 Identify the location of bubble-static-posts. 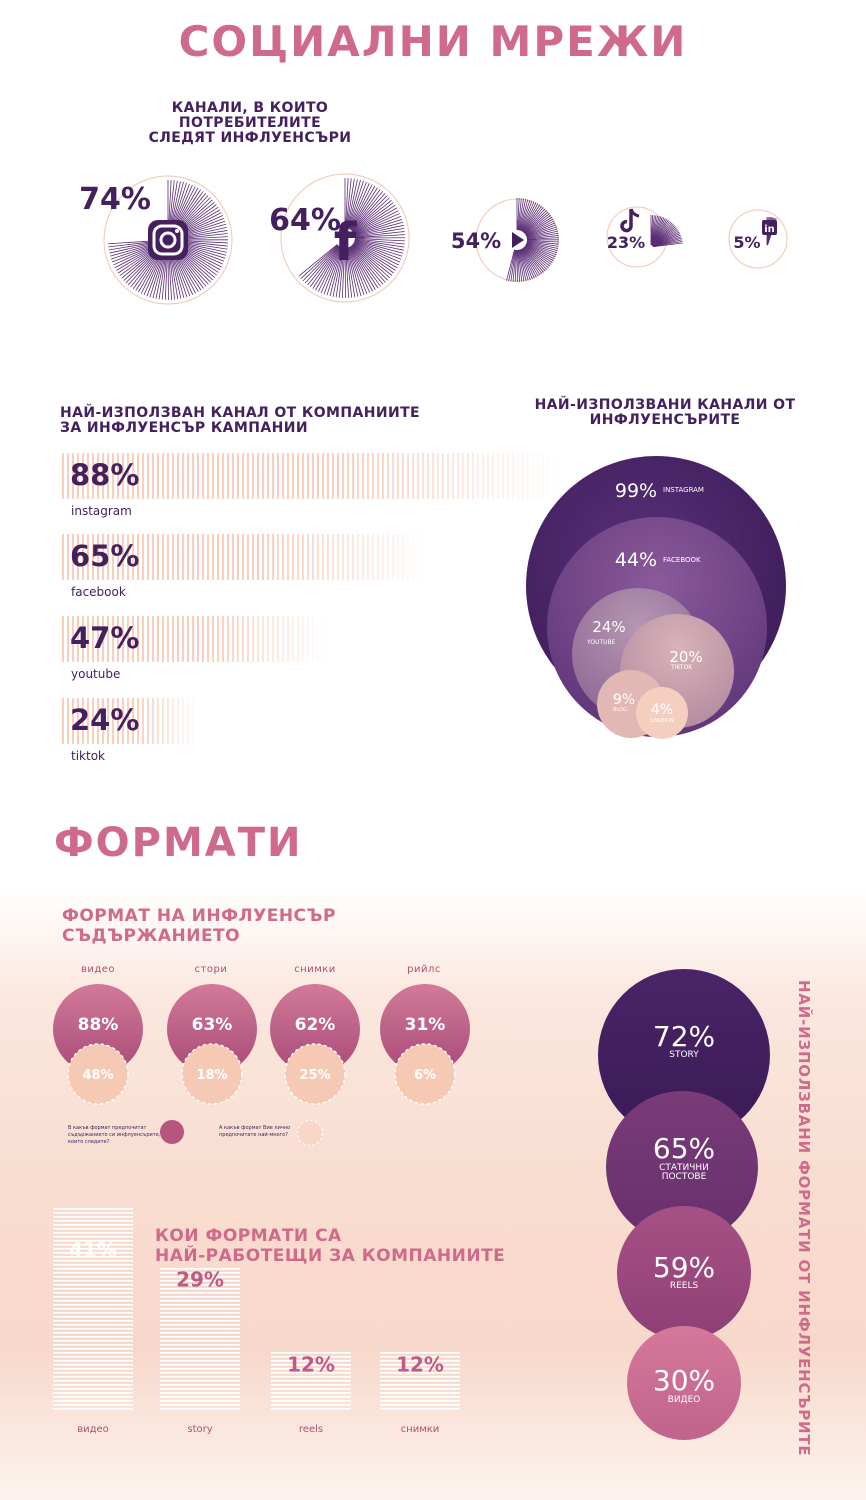
(682, 1167).